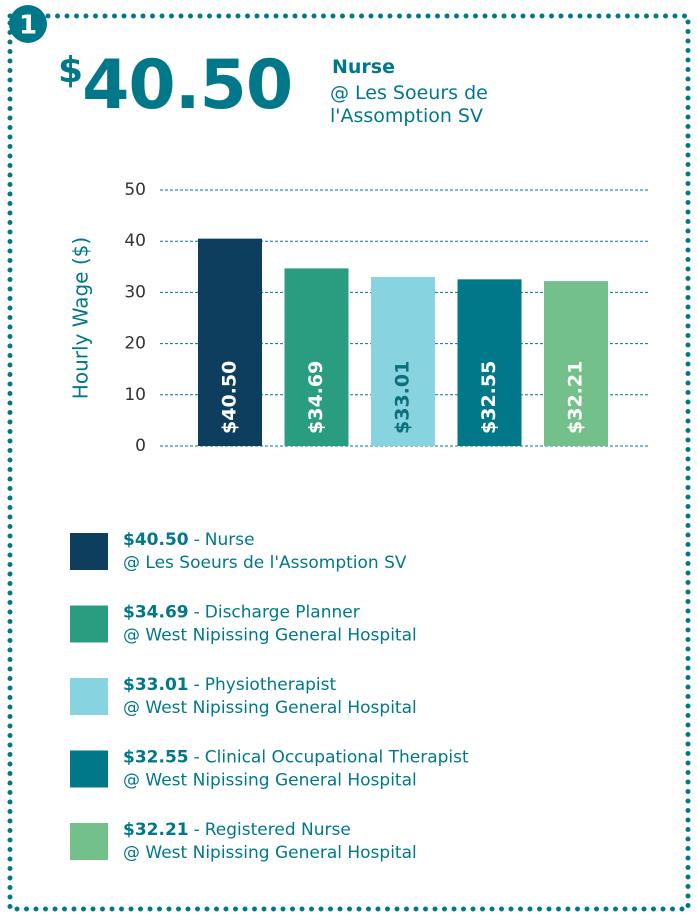 The image size is (697, 917). Describe the element at coordinates (576, 397) in the screenshot. I see `bar-value-label: $32.21` at that location.